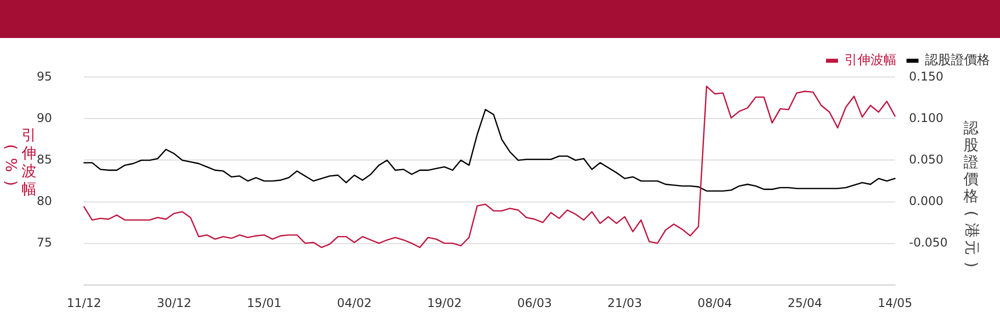 Image resolution: width=1000 pixels, height=324 pixels. Describe the element at coordinates (805, 303) in the screenshot. I see `x-tick-label: 25/04` at that location.